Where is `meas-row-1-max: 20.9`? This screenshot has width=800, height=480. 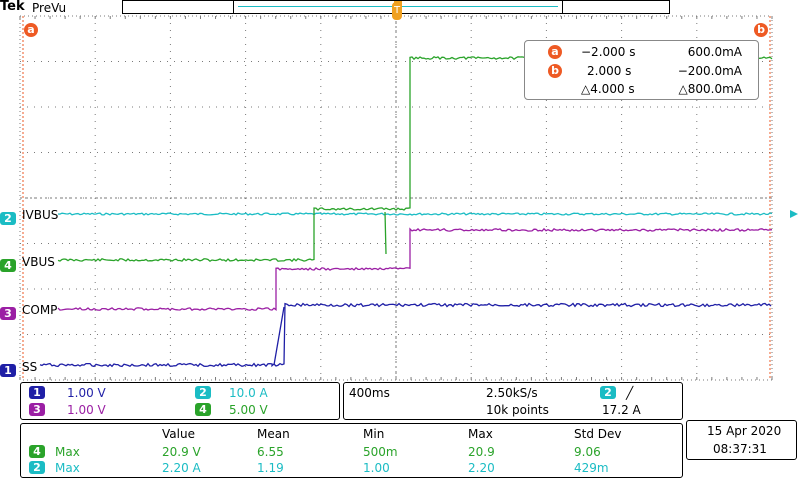 meas-row-1-max: 20.9 is located at coordinates (481, 452).